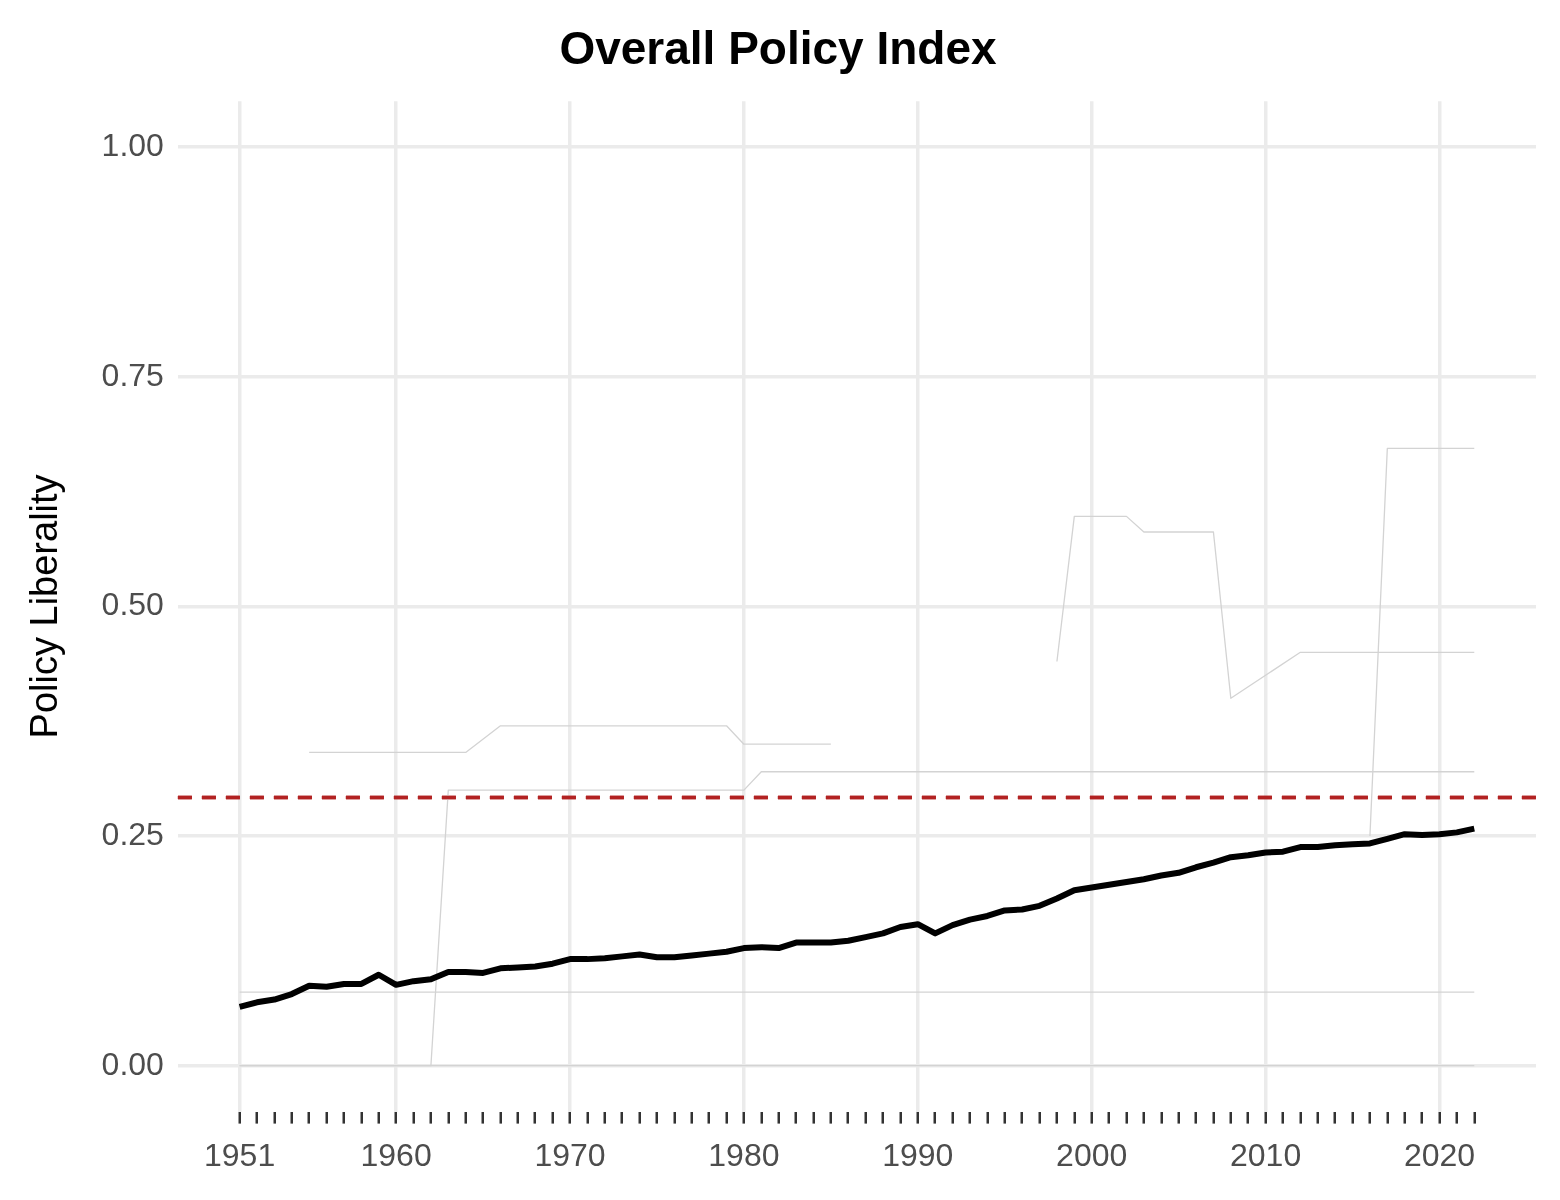  Describe the element at coordinates (132, 604) in the screenshot. I see `y-tick-label: 0.50` at that location.